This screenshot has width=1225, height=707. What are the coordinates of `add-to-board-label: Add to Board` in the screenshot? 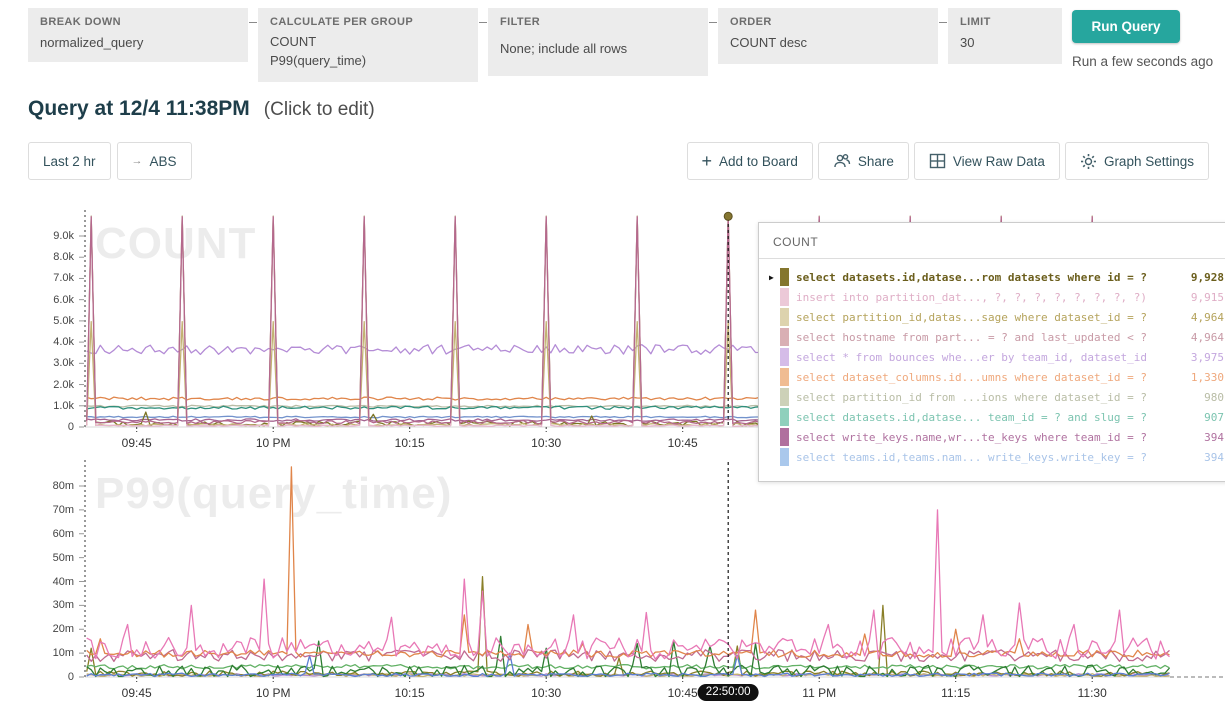 It's located at (758, 161).